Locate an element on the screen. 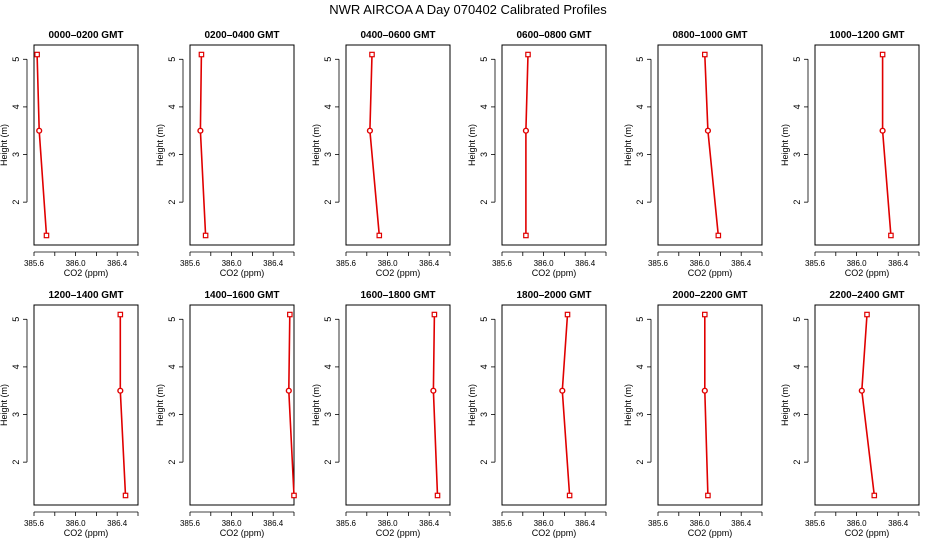  panel-title: 0800–1000 GMT is located at coordinates (709, 35).